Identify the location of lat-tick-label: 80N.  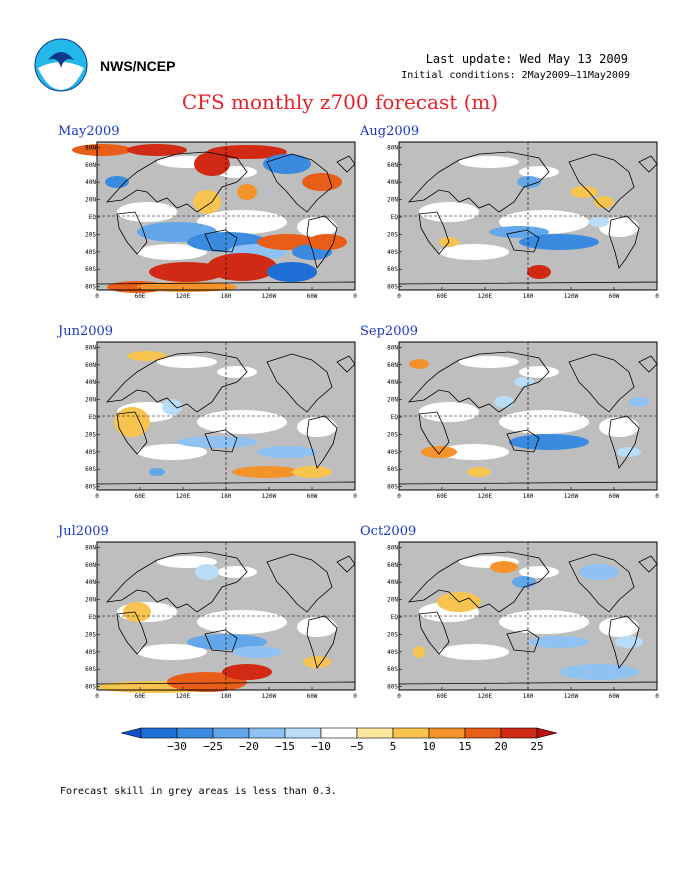
(90, 347).